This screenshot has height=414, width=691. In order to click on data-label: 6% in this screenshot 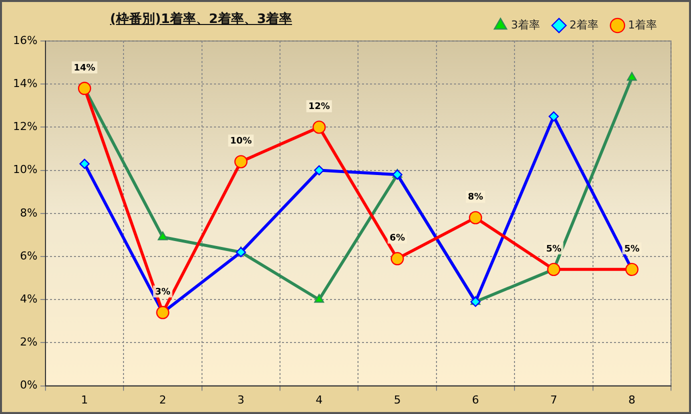, I will do `click(397, 239)`.